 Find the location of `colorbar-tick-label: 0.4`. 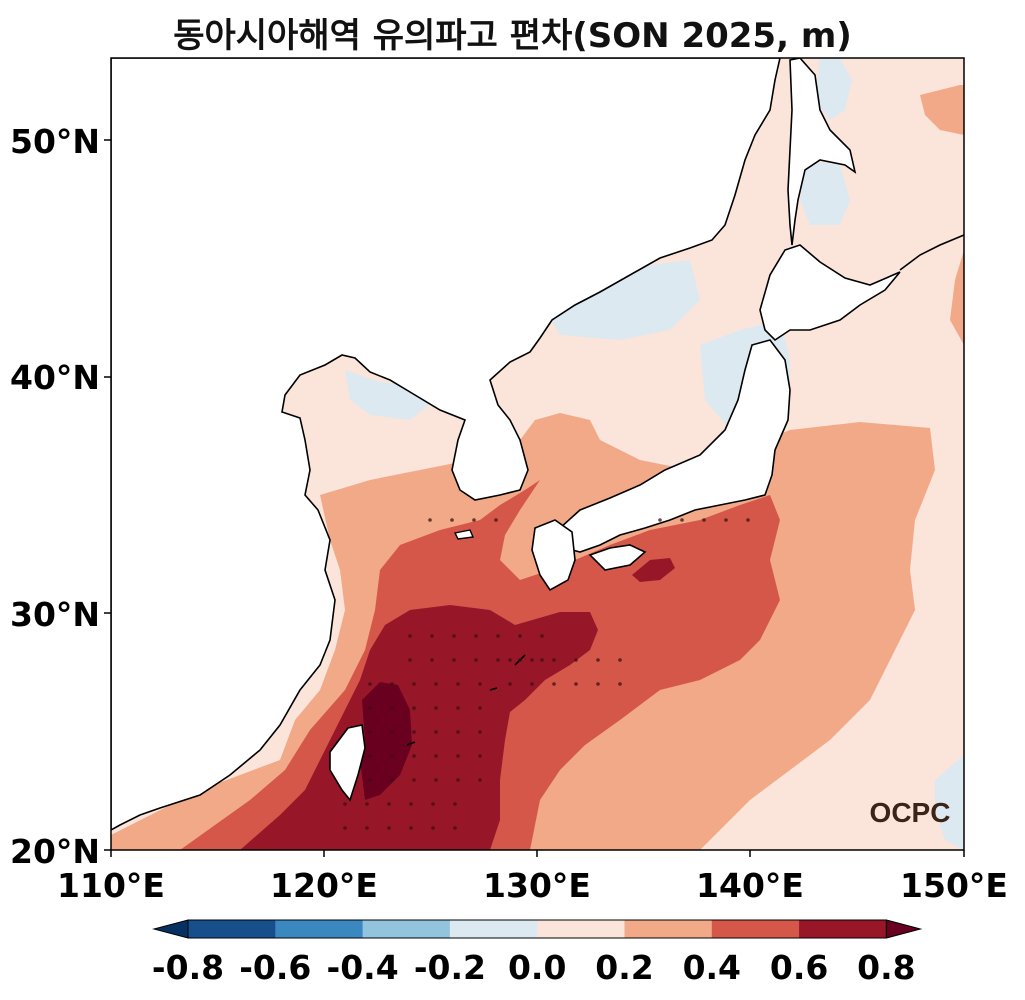

colorbar-tick-label: 0.4 is located at coordinates (712, 967).